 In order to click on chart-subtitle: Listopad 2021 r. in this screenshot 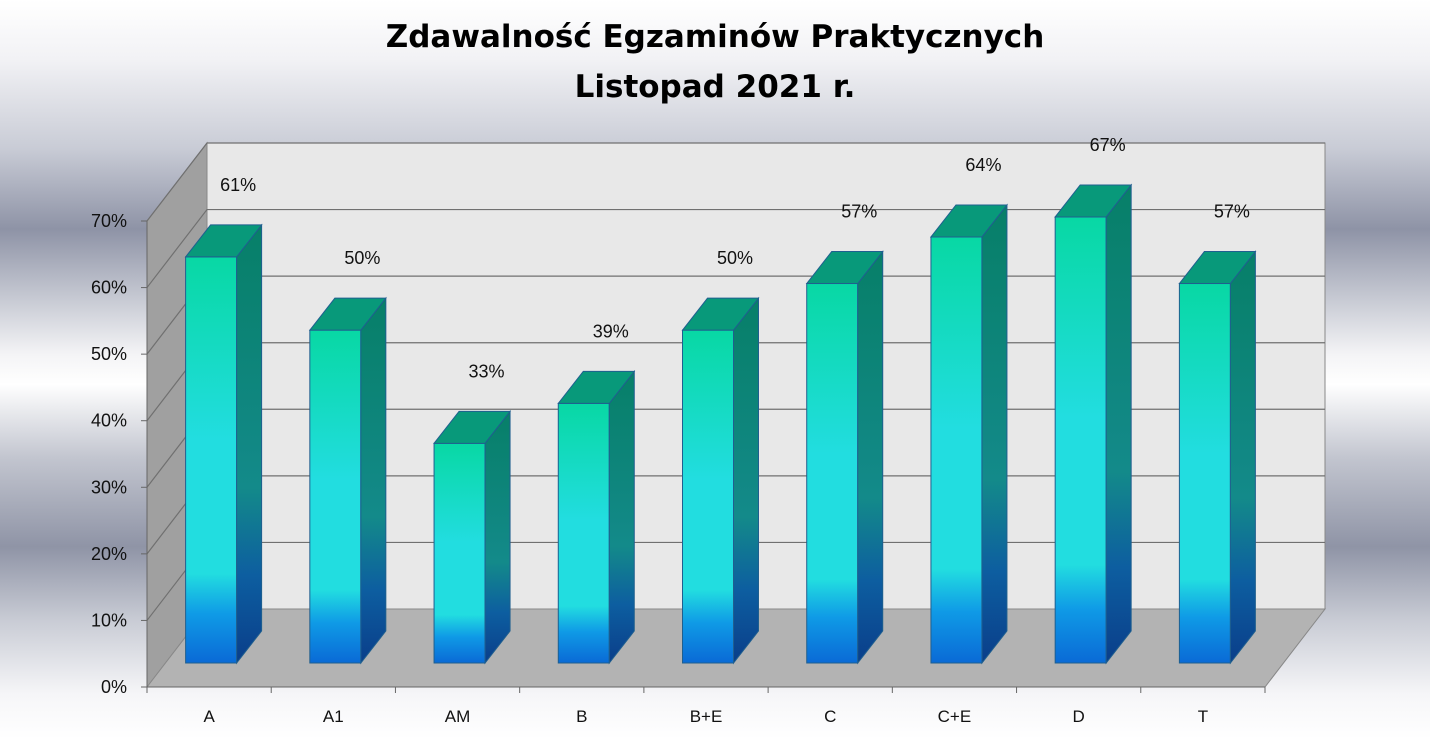, I will do `click(715, 87)`.